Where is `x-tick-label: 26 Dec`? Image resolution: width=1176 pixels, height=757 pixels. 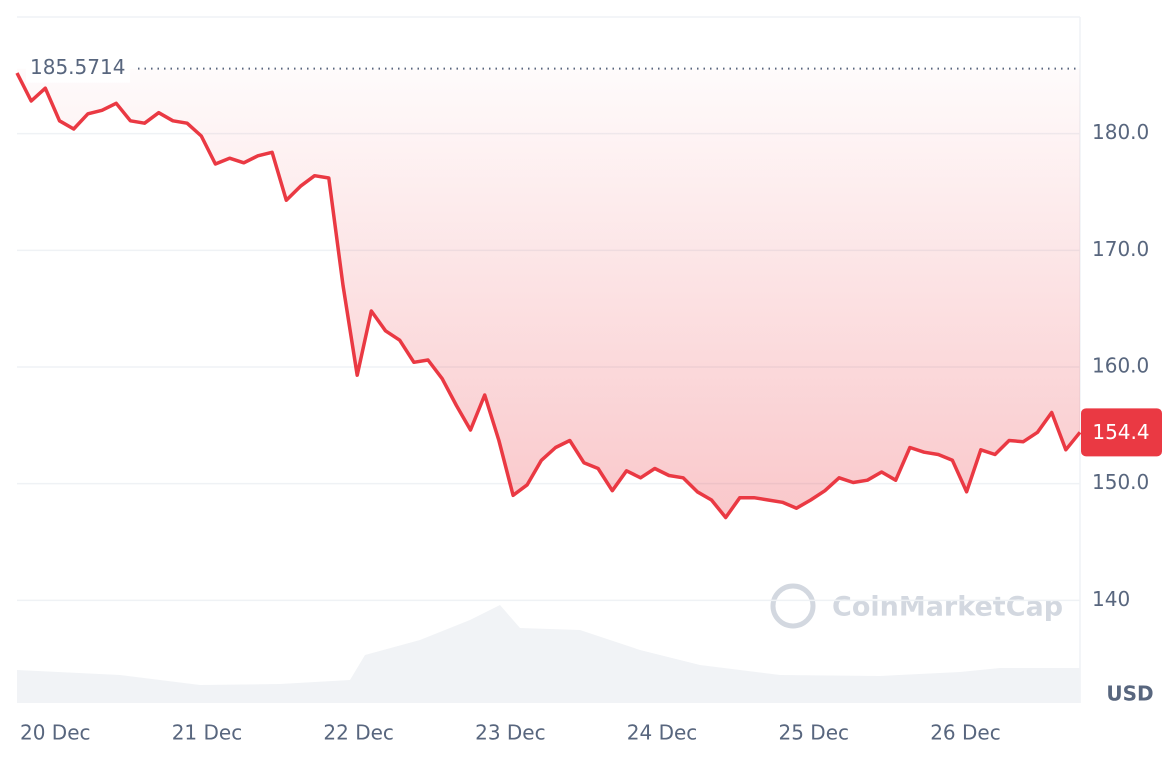
x-tick-label: 26 Dec is located at coordinates (965, 733).